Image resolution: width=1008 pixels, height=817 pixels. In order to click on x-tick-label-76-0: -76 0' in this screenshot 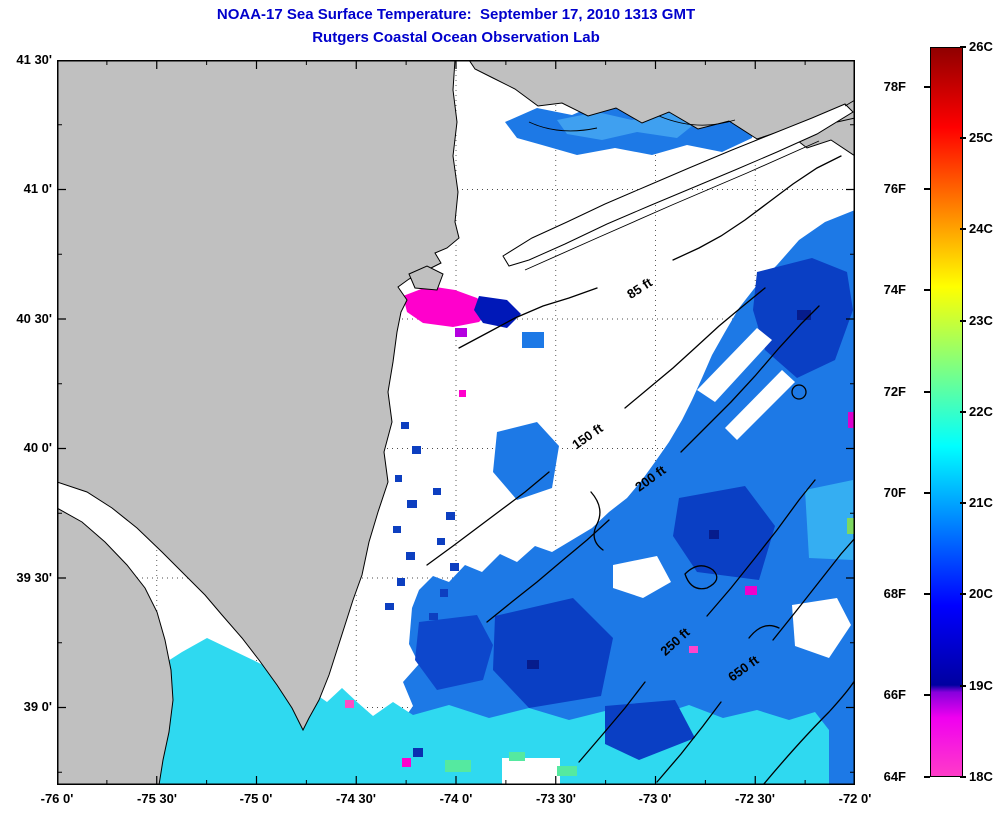, I will do `click(57, 798)`.